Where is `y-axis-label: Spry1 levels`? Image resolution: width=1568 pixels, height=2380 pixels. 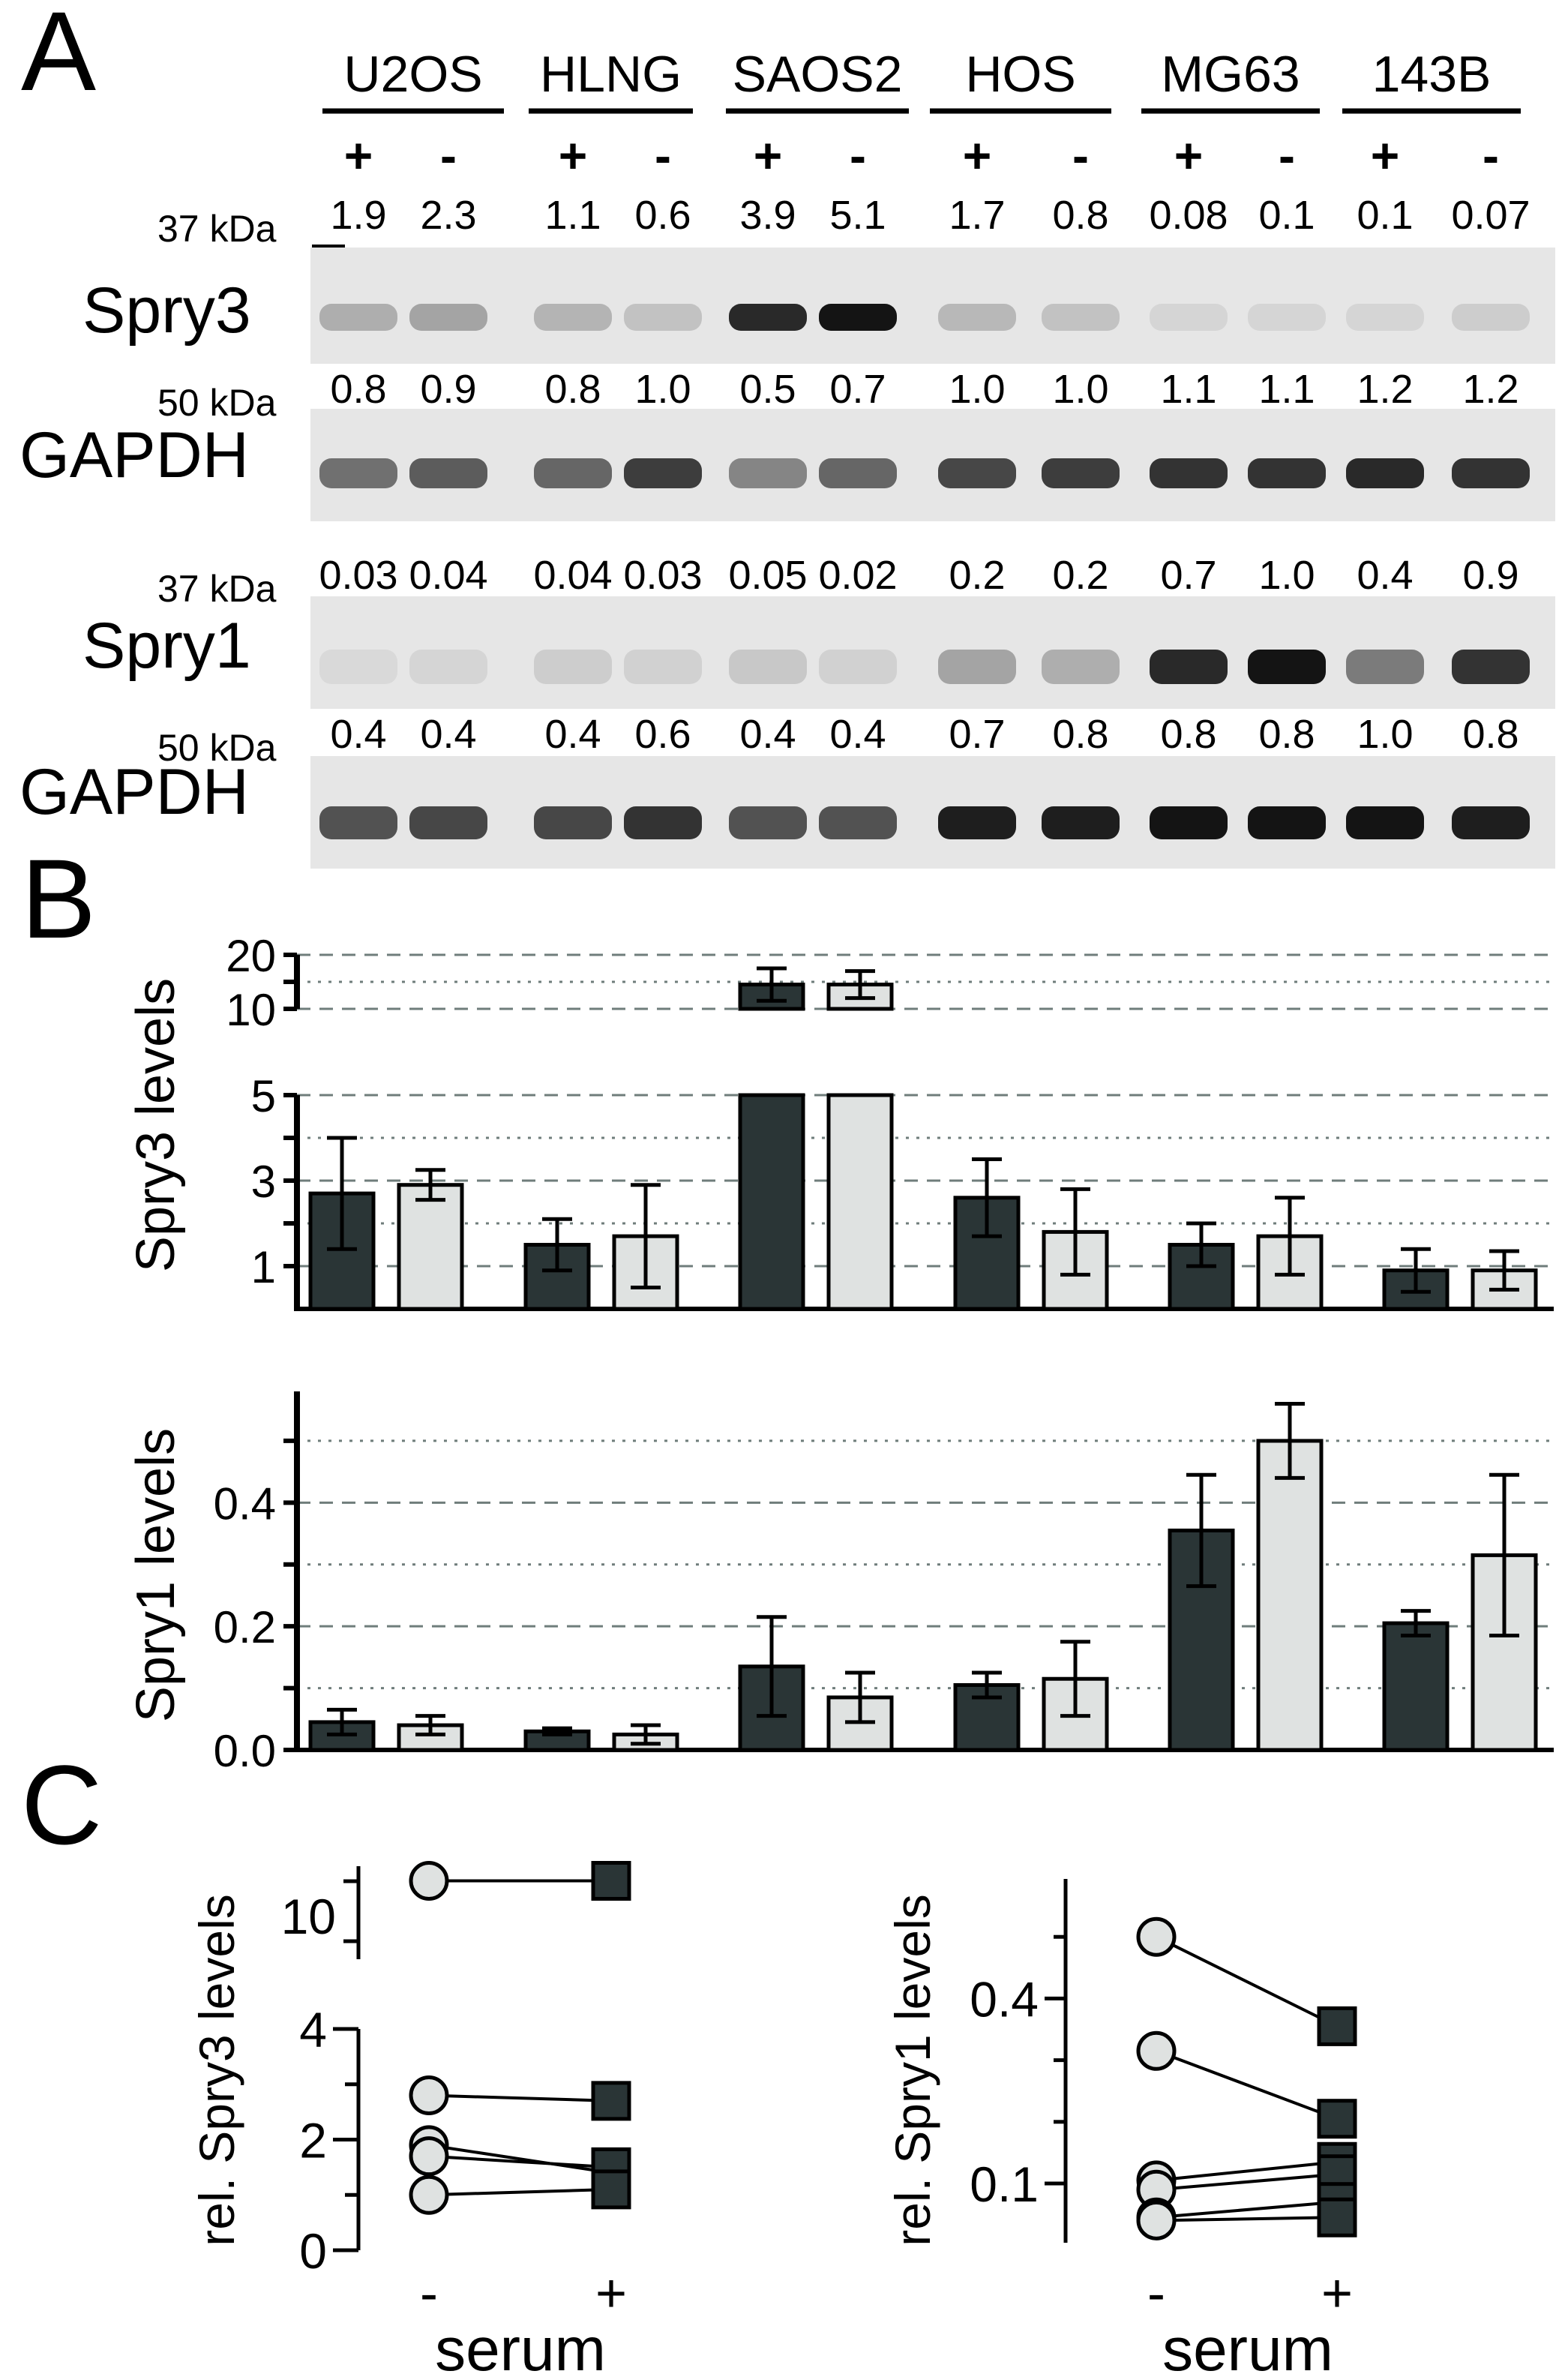 y-axis-label: Spry1 levels is located at coordinates (156, 1575).